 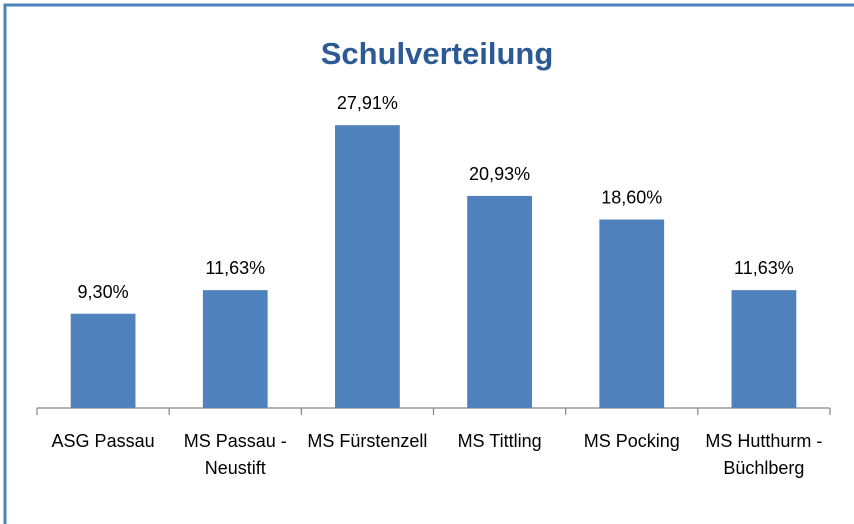 I want to click on x-tick-label: MS Hutthurm - Büchlberg, so click(x=764, y=454).